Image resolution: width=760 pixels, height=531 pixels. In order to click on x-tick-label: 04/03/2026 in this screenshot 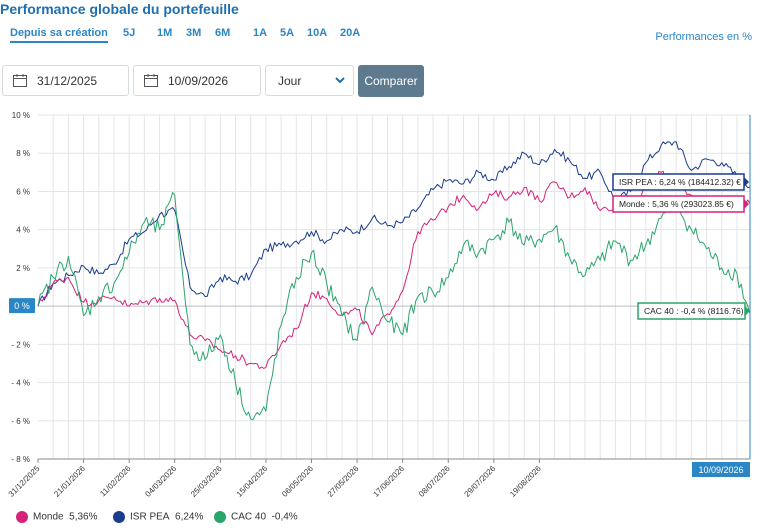, I will do `click(160, 481)`.